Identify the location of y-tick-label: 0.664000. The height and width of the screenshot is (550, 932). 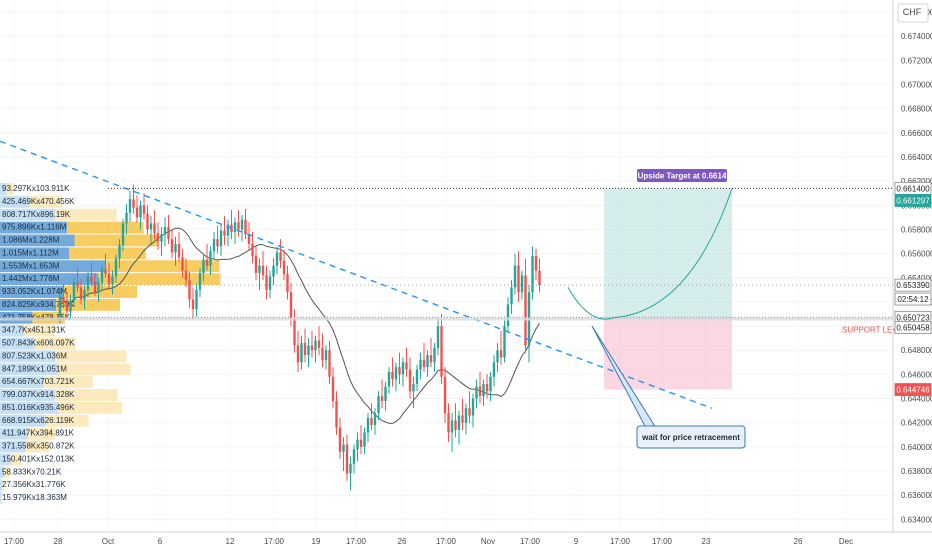
(916, 157).